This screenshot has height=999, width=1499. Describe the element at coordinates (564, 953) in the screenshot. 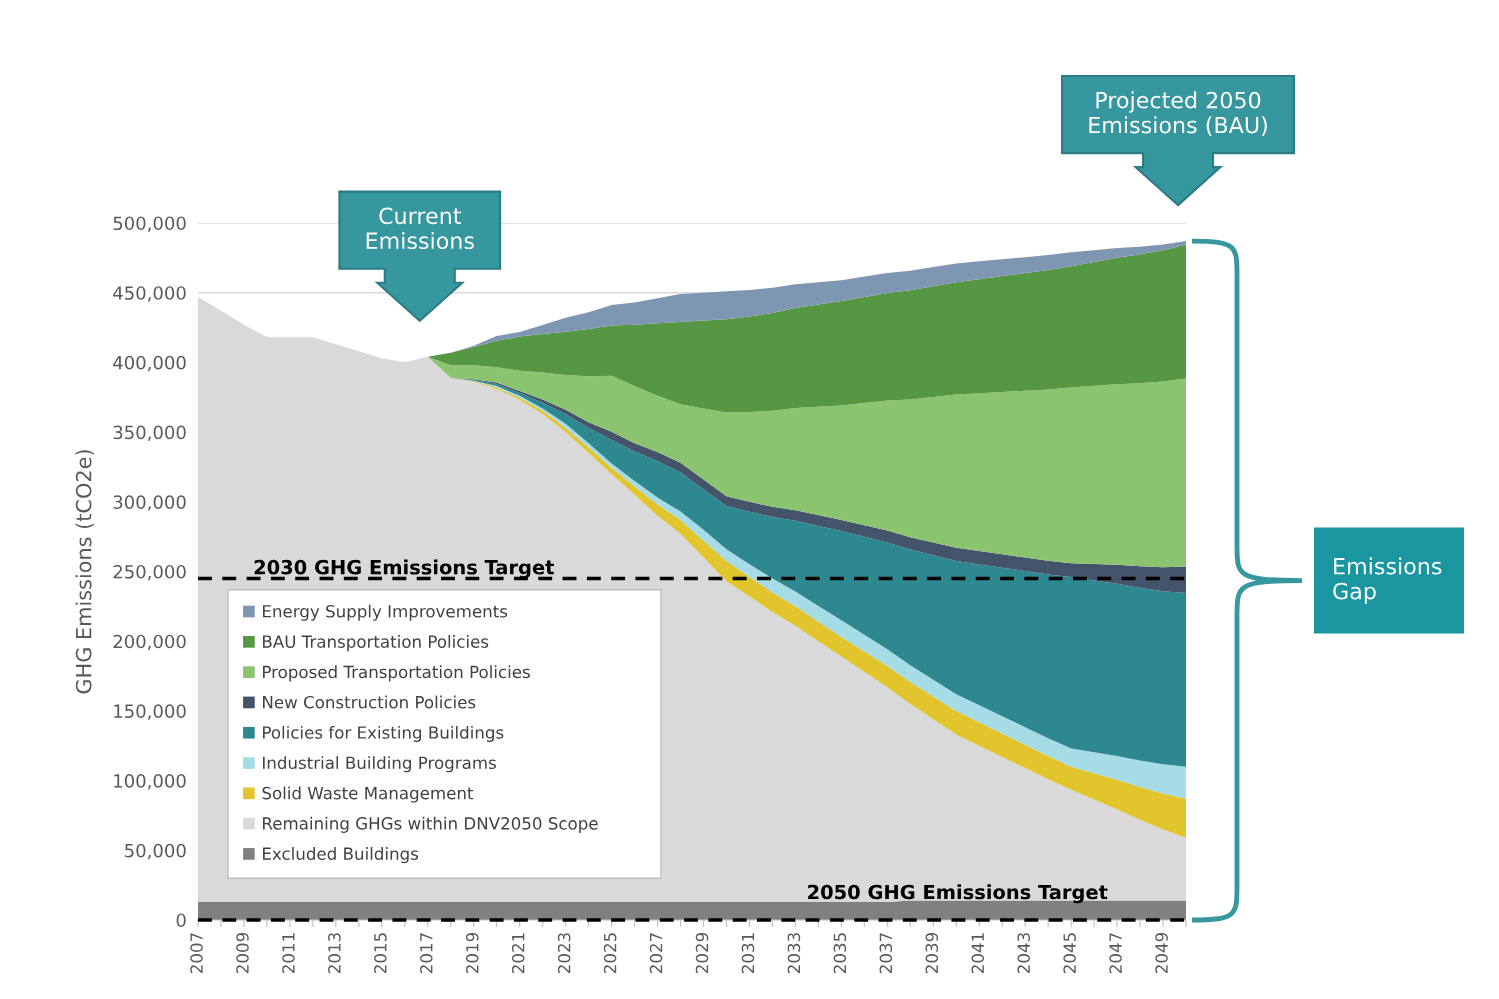

I see `x-tick-label: 2023` at that location.